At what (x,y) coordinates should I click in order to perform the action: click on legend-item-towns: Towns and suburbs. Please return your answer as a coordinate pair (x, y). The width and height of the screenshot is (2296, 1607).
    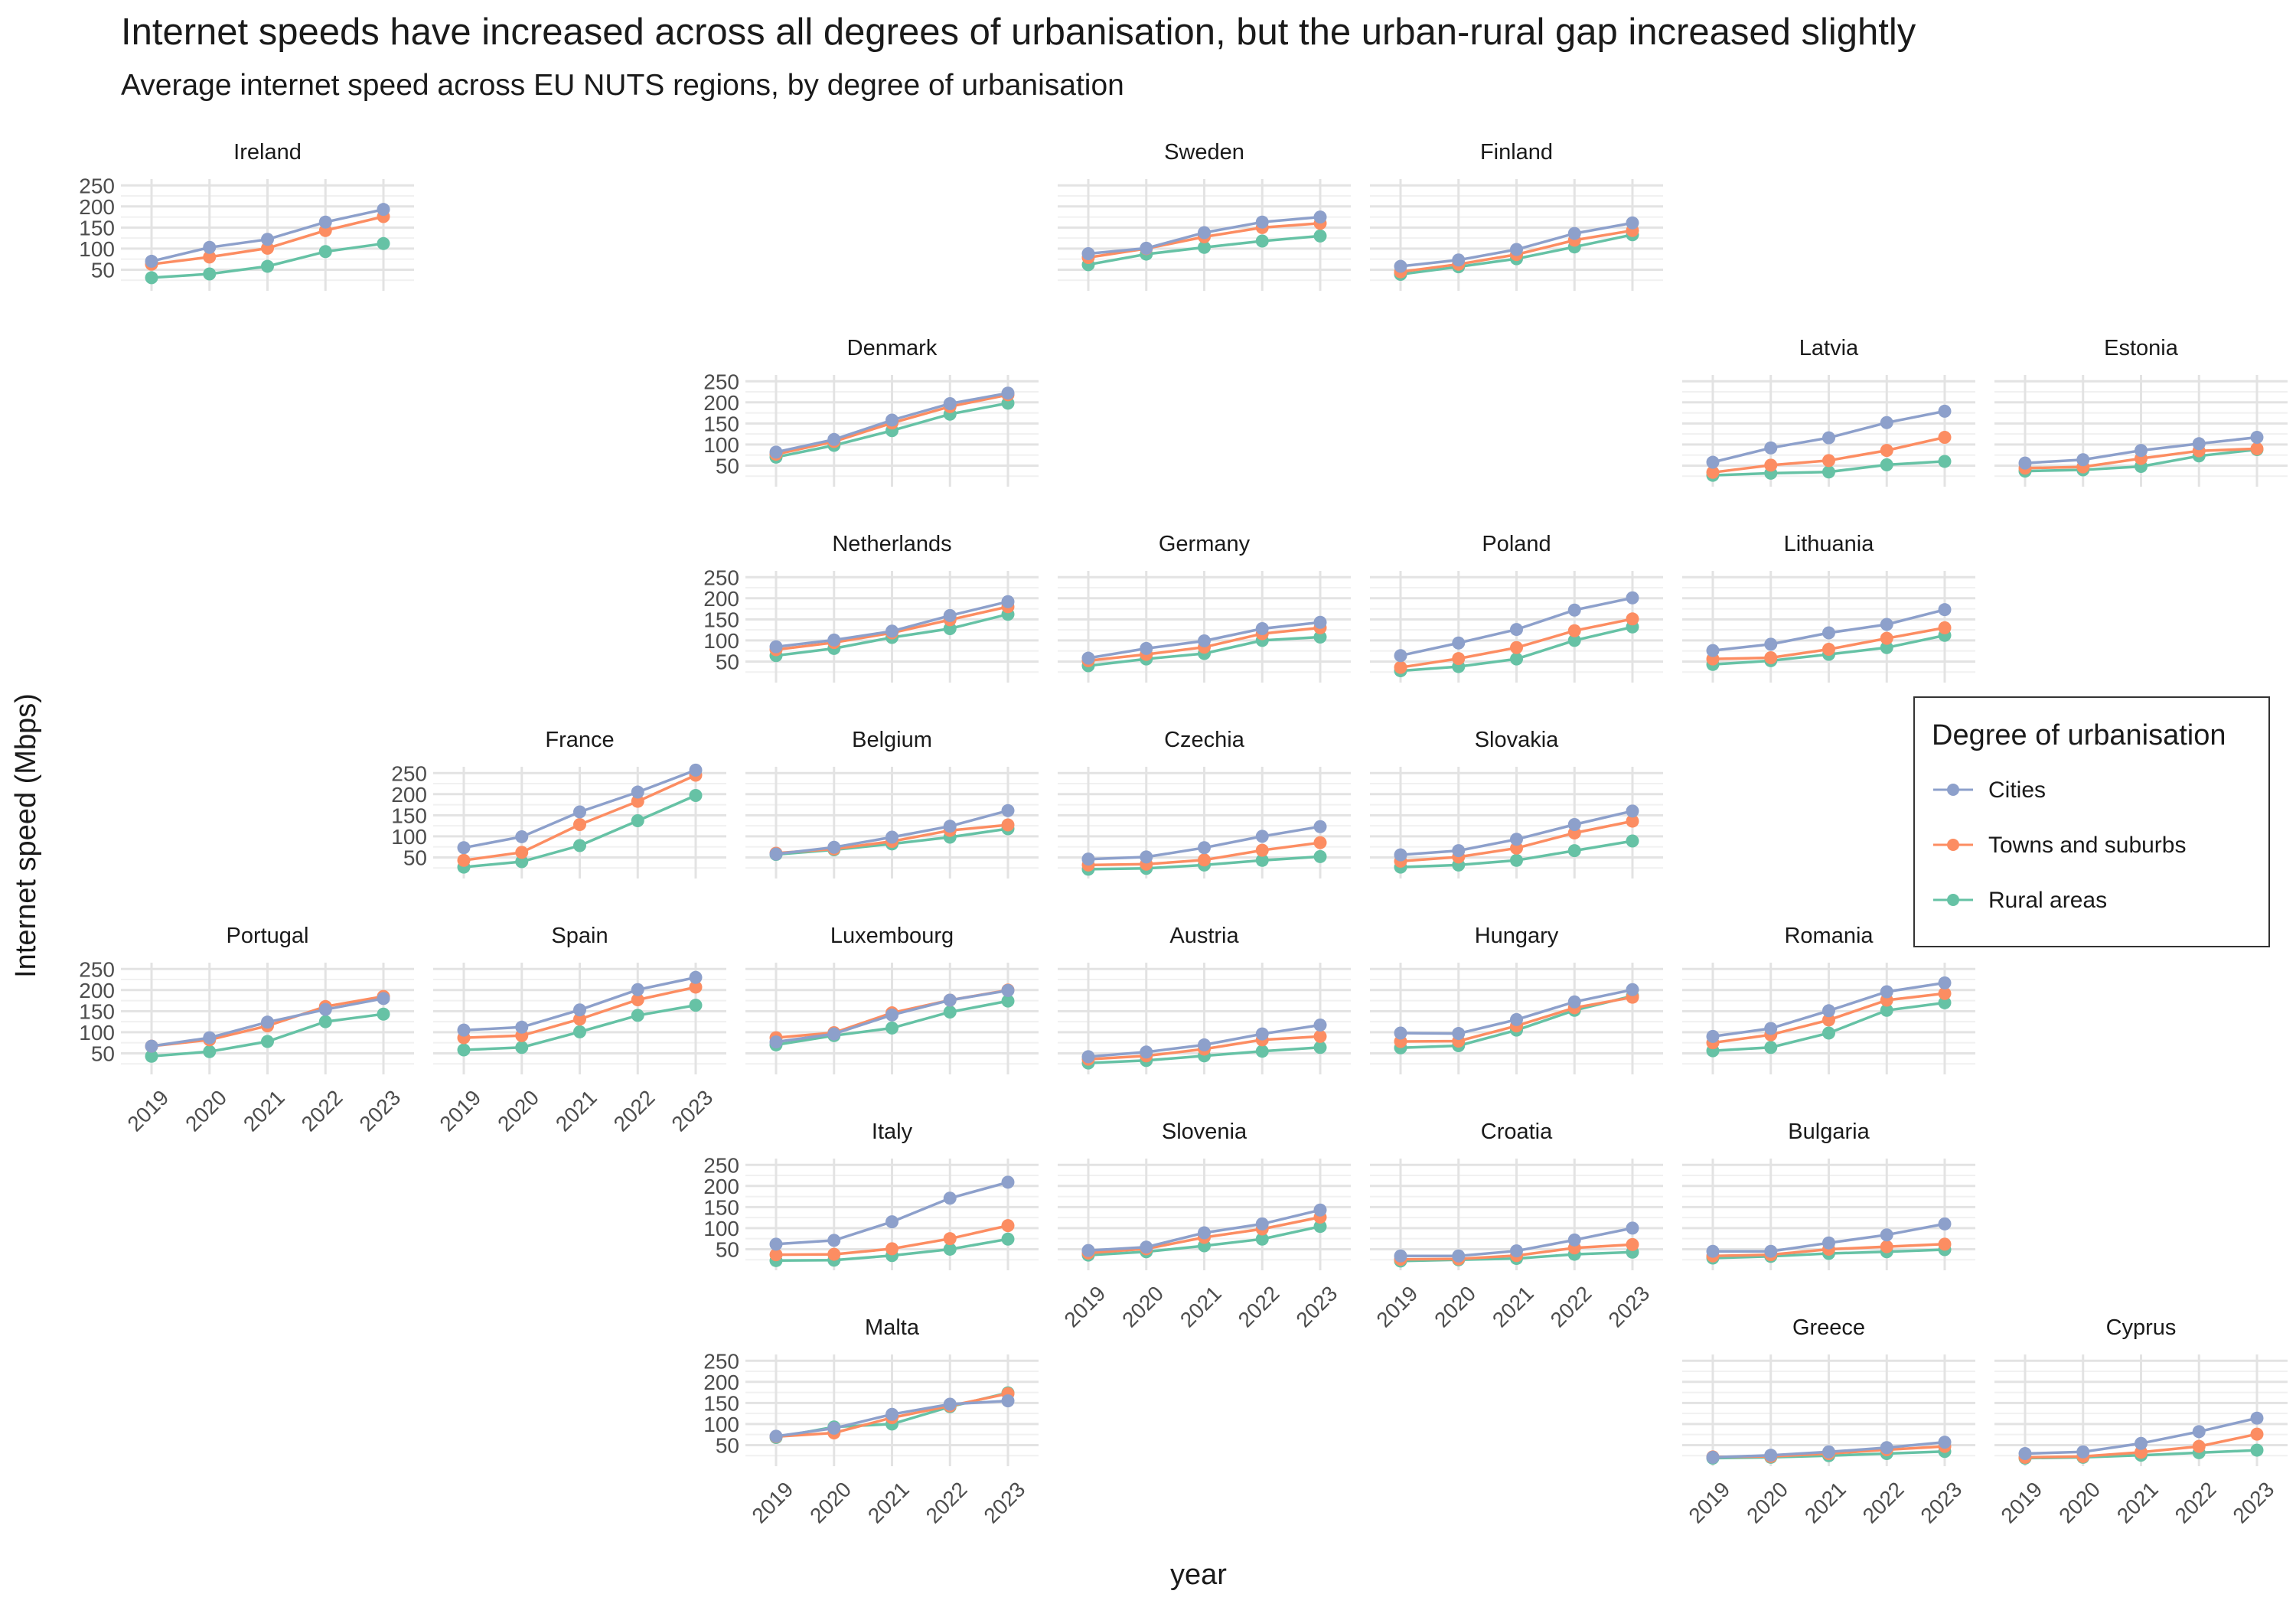
    Looking at the image, I should click on (2094, 845).